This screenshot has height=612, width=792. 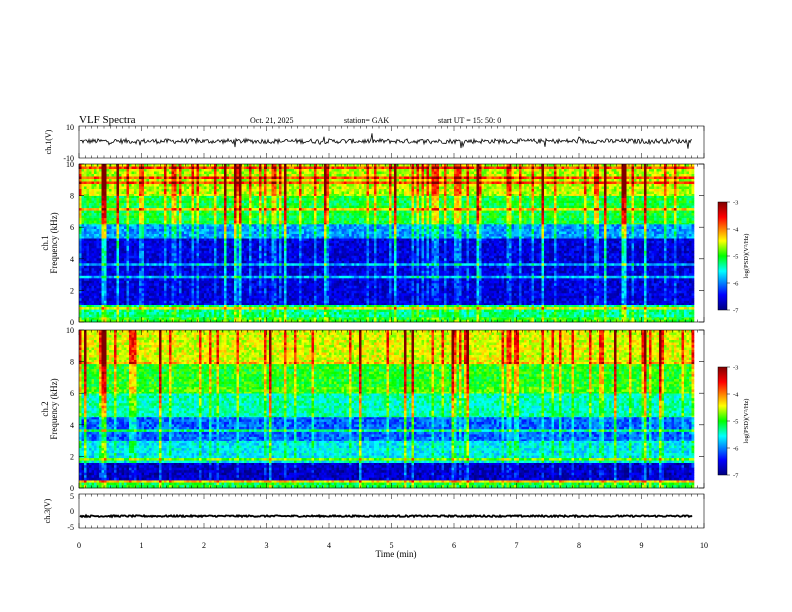 I want to click on ch3-ytick-label-5: 5, so click(x=72, y=496).